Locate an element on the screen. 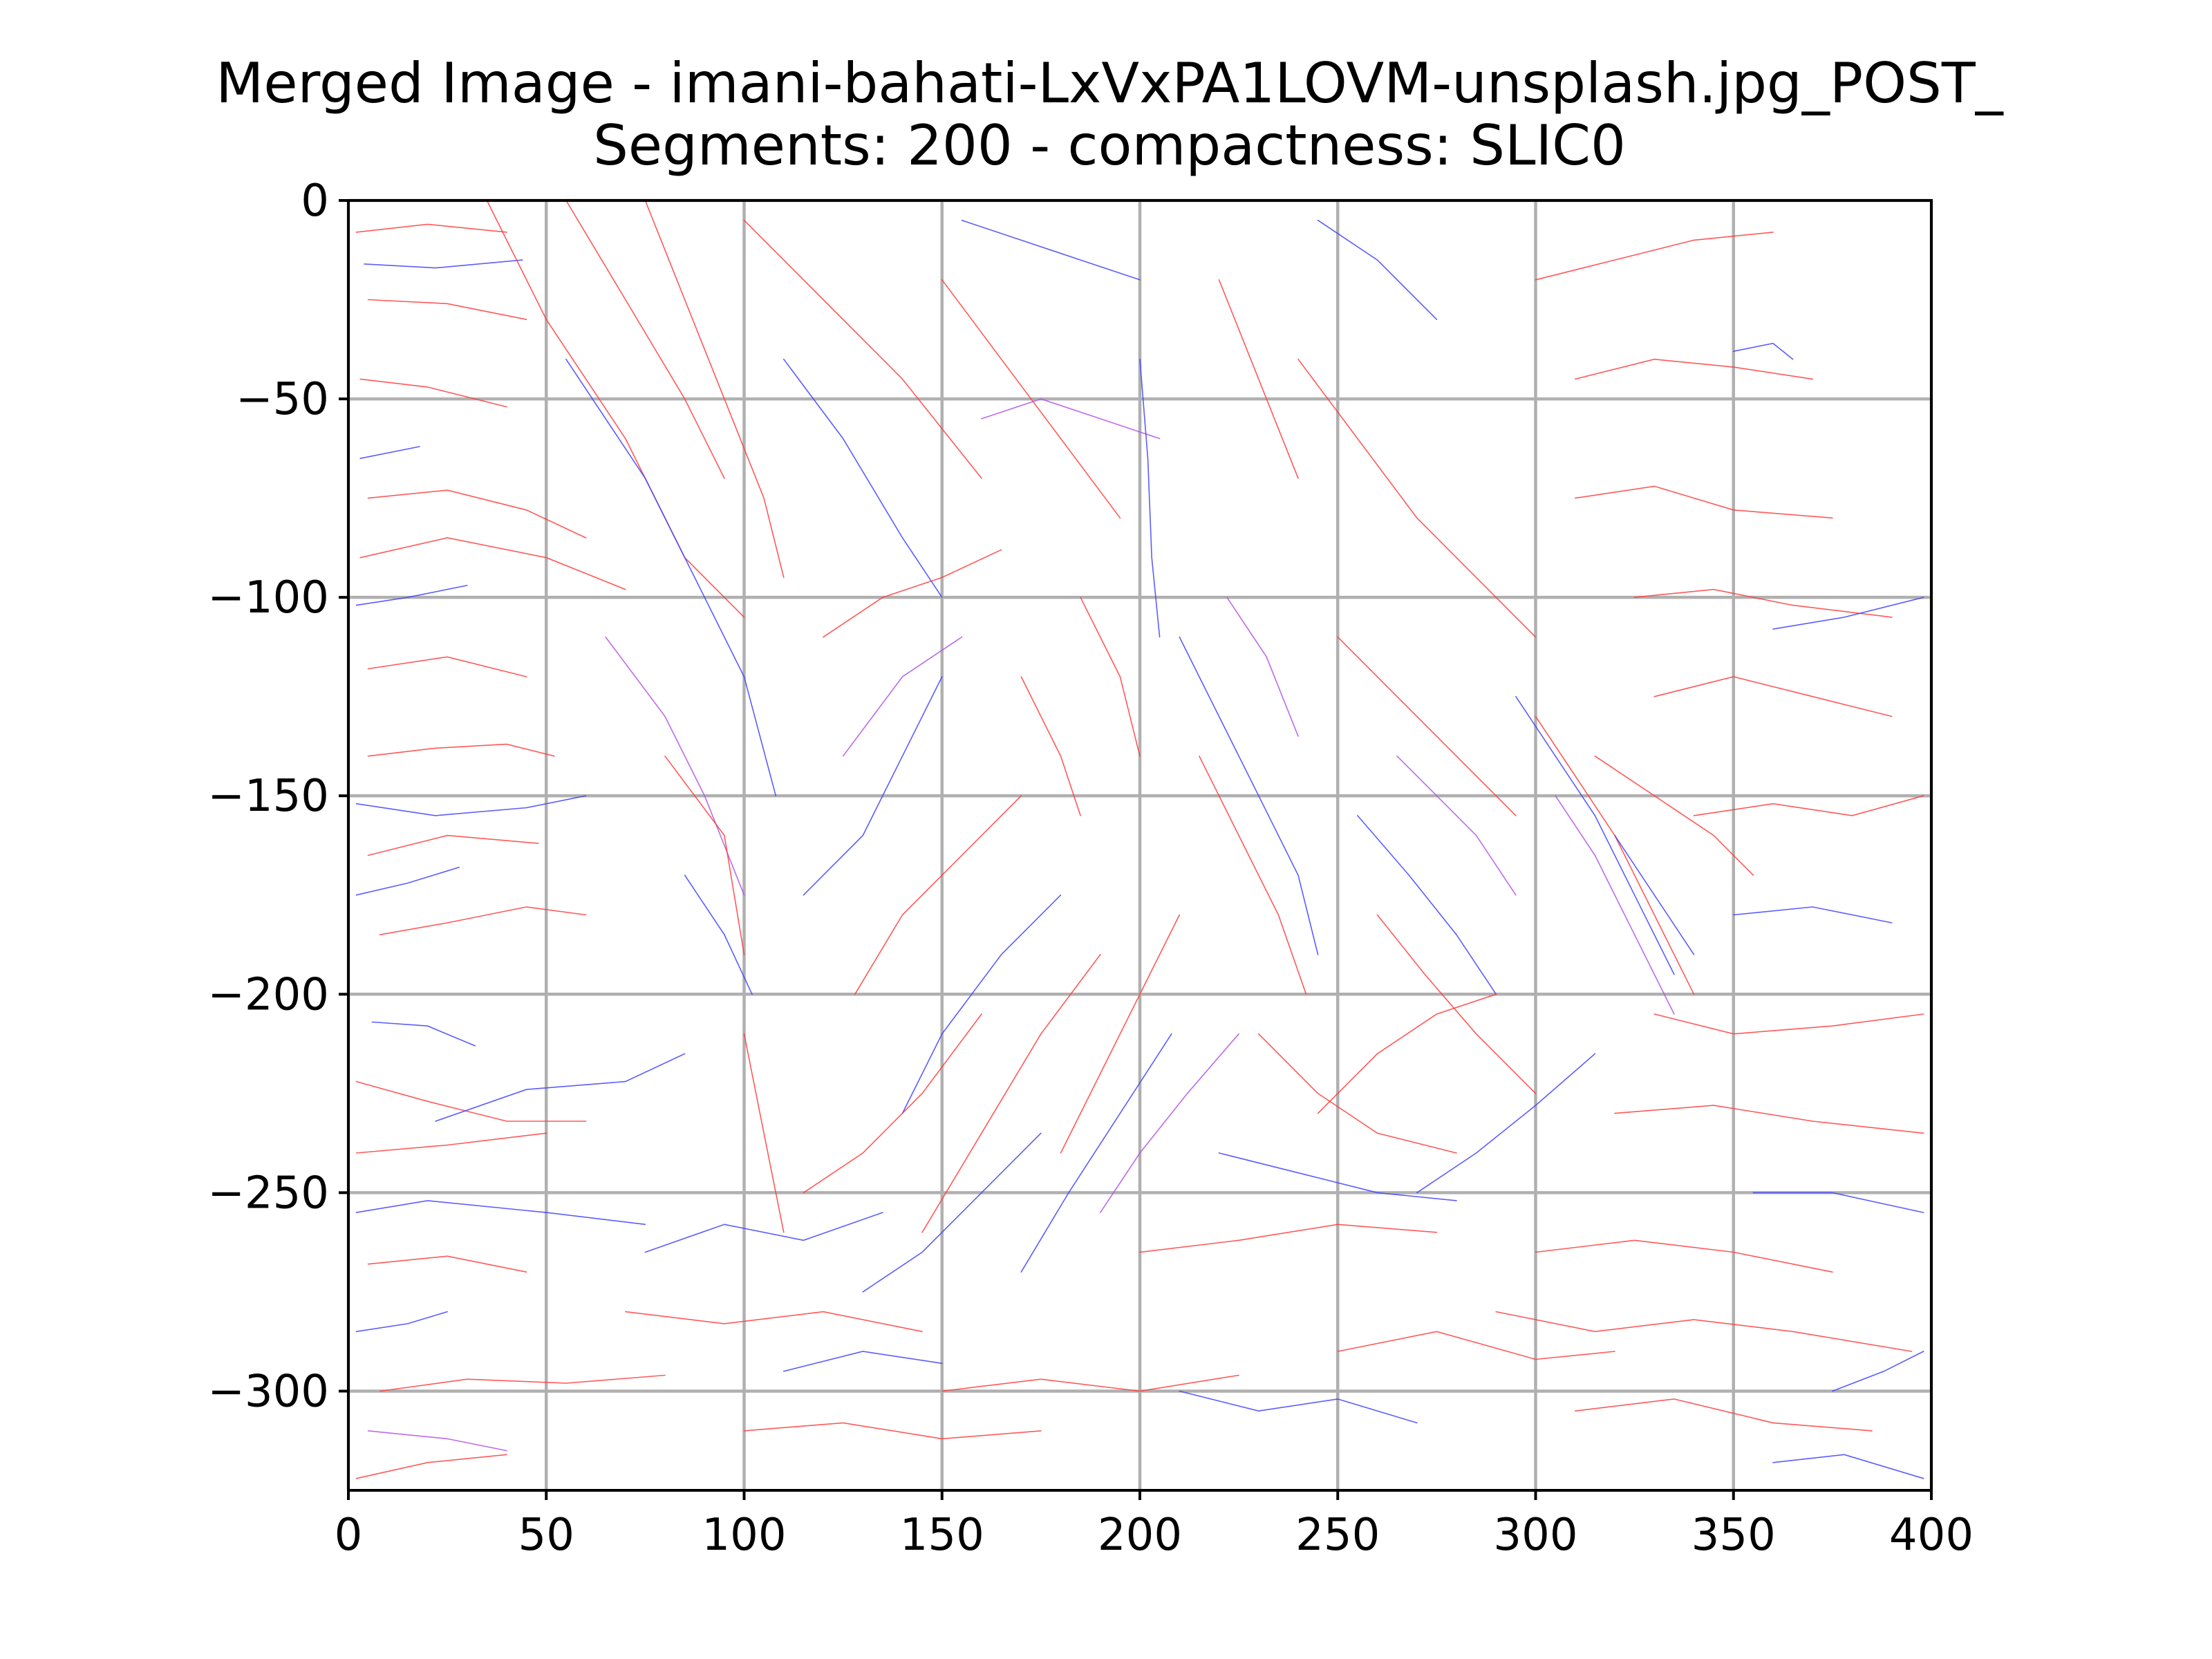 The width and height of the screenshot is (2212, 1659). chart-subtitle: Segments: 200 - compactness: SLIC0 is located at coordinates (1110, 145).